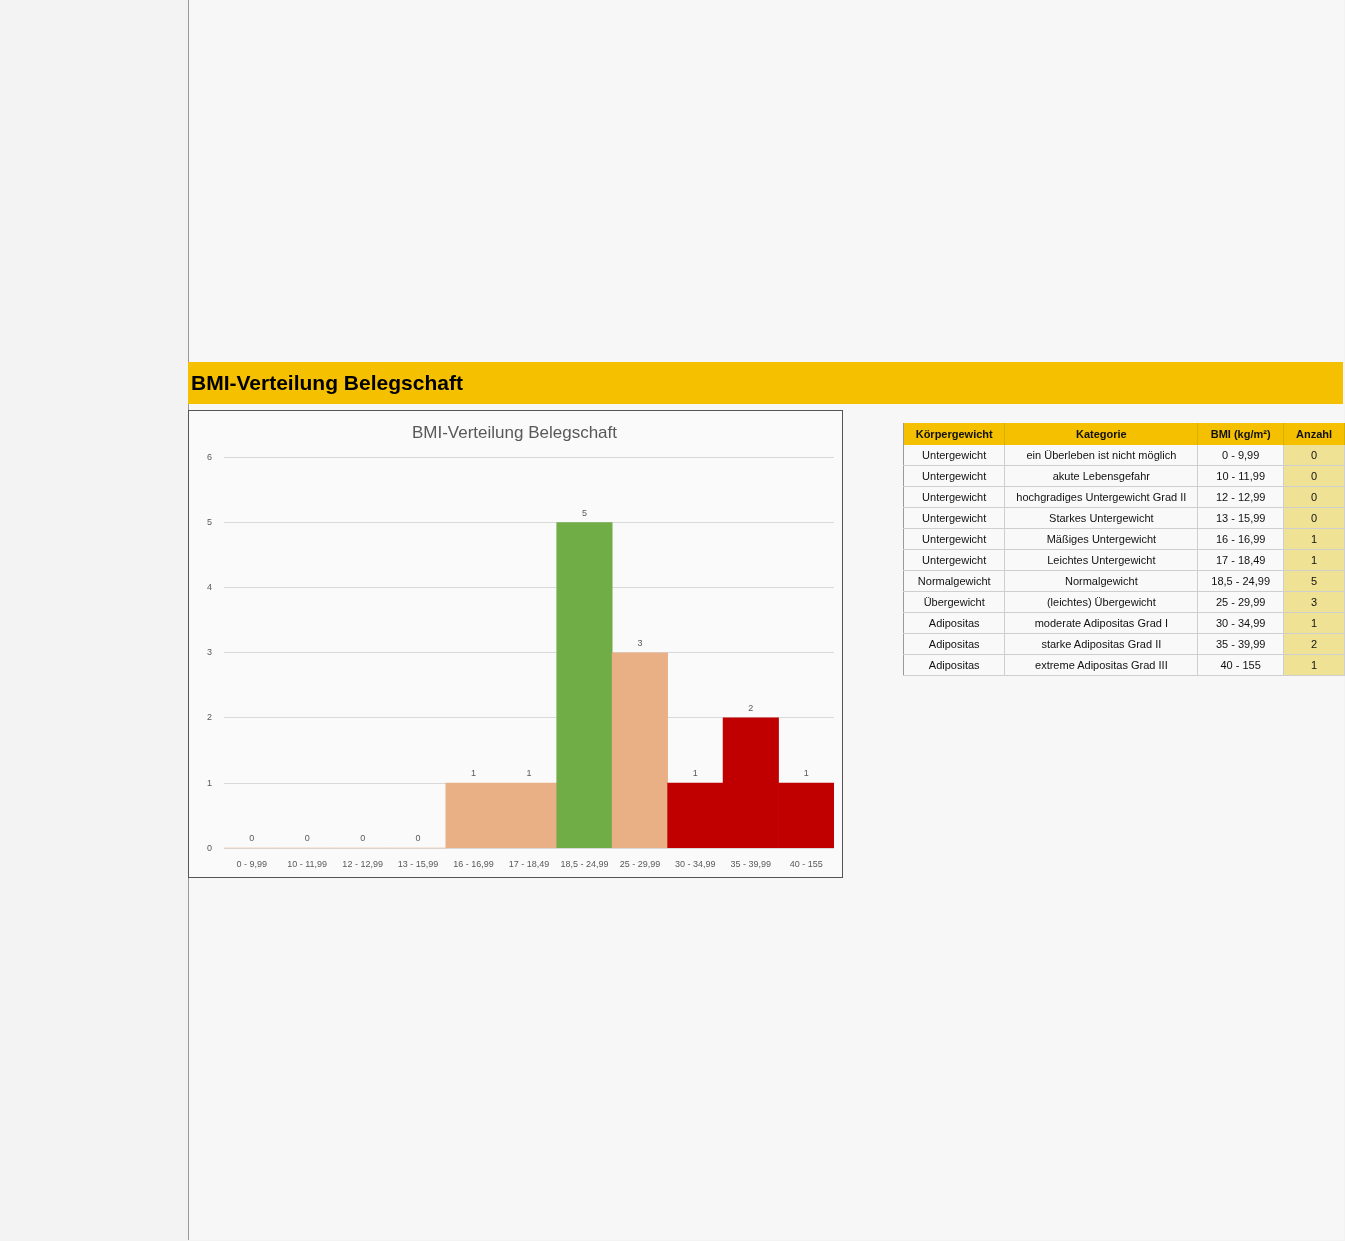 The image size is (1345, 1241). What do you see at coordinates (1314, 644) in the screenshot?
I see `text: 2` at bounding box center [1314, 644].